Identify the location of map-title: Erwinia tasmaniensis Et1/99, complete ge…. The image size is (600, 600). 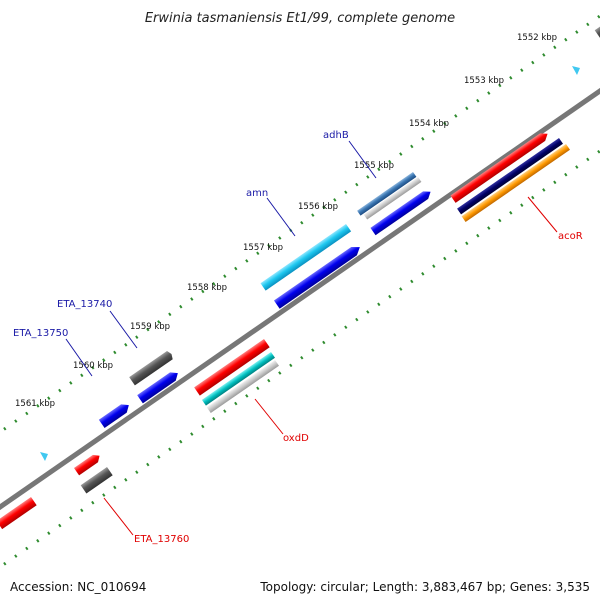
(300, 18).